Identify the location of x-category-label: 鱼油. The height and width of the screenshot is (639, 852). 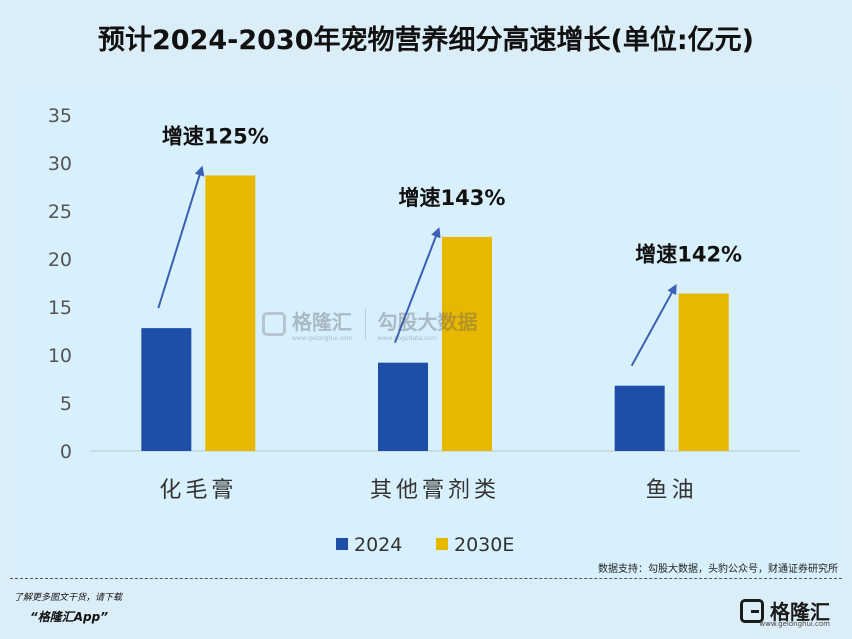
(672, 490).